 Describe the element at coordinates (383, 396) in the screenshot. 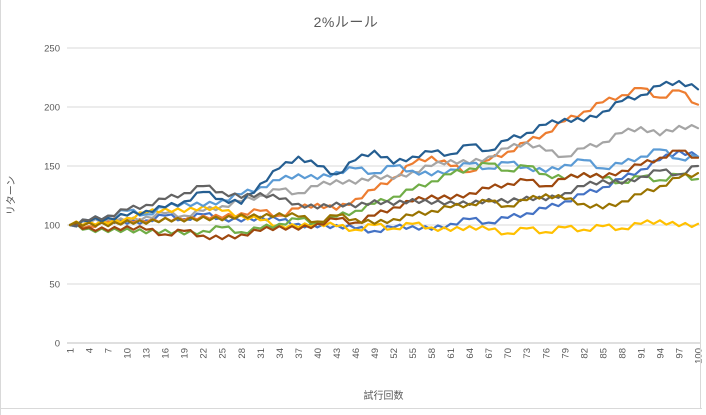

I see `x-axis-title: 試行回数` at that location.